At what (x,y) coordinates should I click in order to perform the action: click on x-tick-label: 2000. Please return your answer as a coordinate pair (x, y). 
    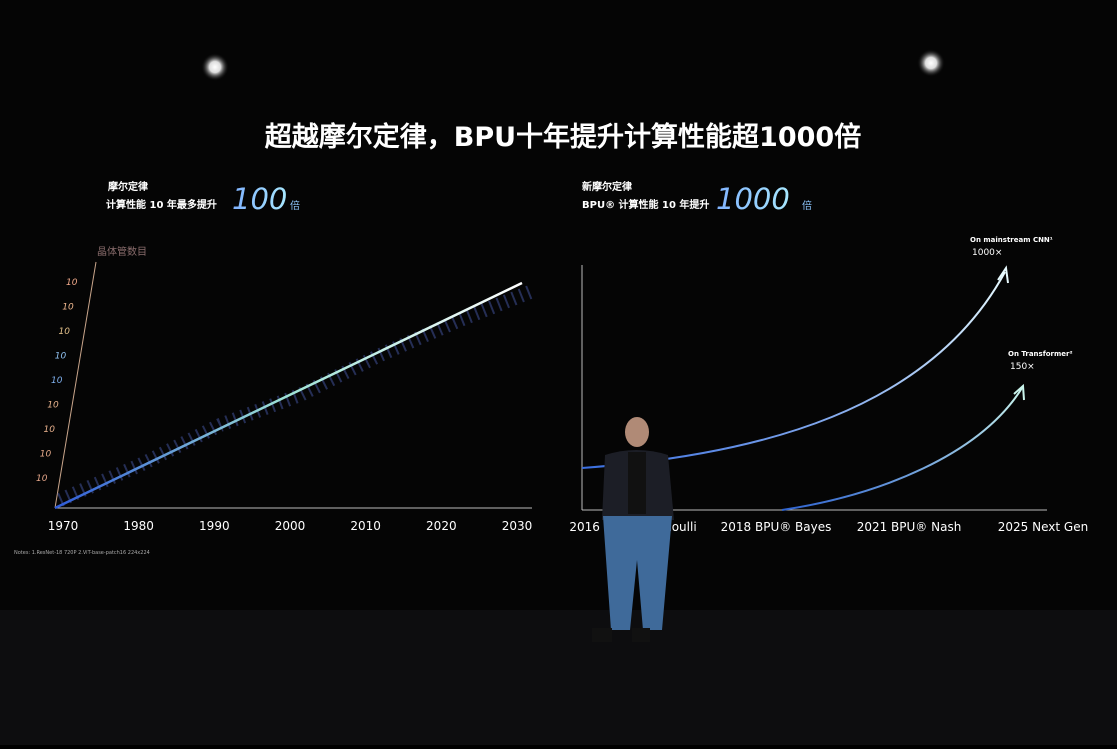
    Looking at the image, I should click on (290, 526).